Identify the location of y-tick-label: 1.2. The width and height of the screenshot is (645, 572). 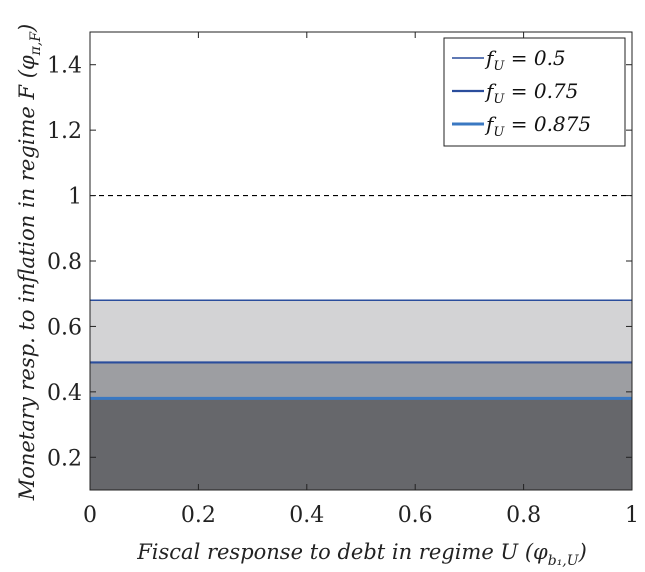
(64, 131).